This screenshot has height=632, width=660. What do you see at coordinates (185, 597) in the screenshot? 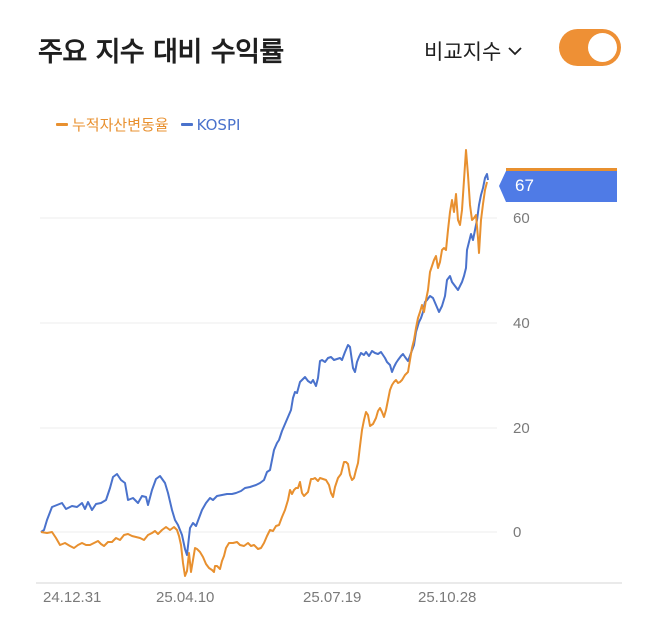
I see `x-tick-2: 25.04.10` at bounding box center [185, 597].